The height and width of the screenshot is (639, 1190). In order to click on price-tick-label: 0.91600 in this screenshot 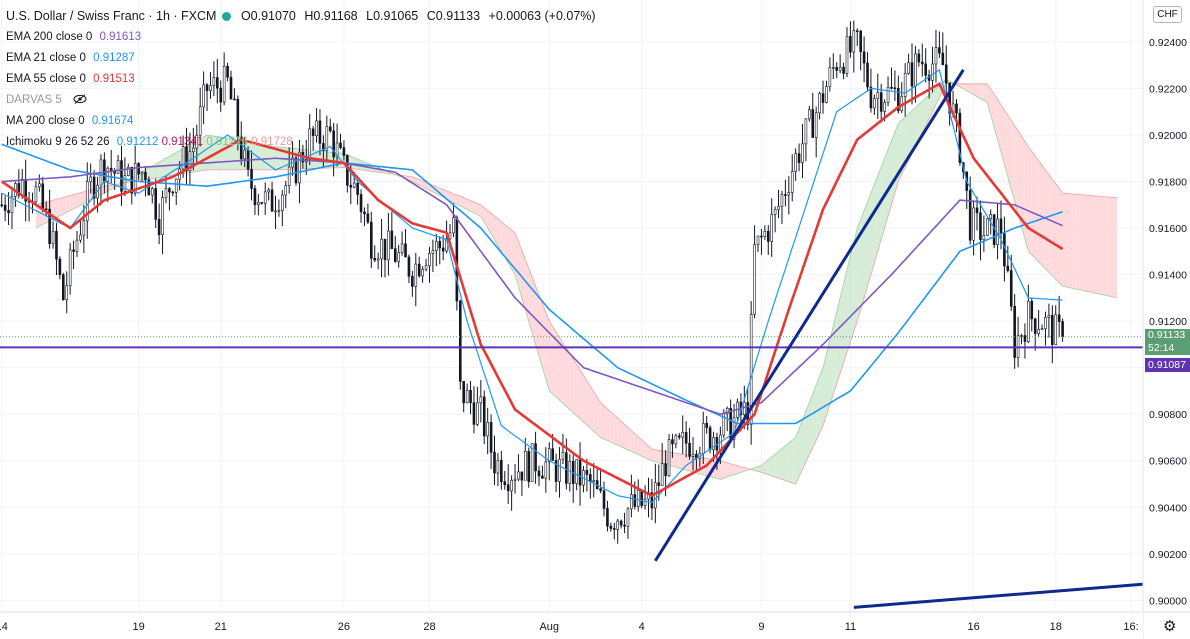, I will do `click(1168, 229)`.